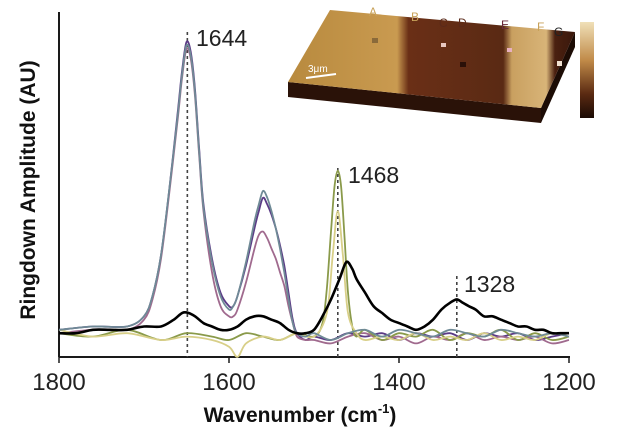 Image resolution: width=631 pixels, height=444 pixels. What do you see at coordinates (415, 17) in the screenshot?
I see `inset-letter-b: B` at bounding box center [415, 17].